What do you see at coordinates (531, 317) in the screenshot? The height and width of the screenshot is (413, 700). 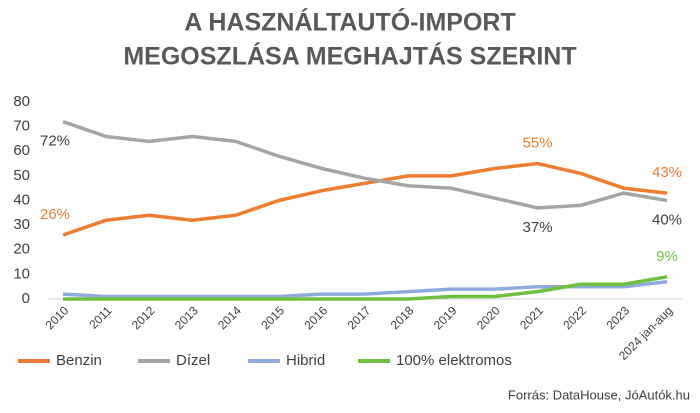 I see `x-tick-label: 2021` at bounding box center [531, 317].